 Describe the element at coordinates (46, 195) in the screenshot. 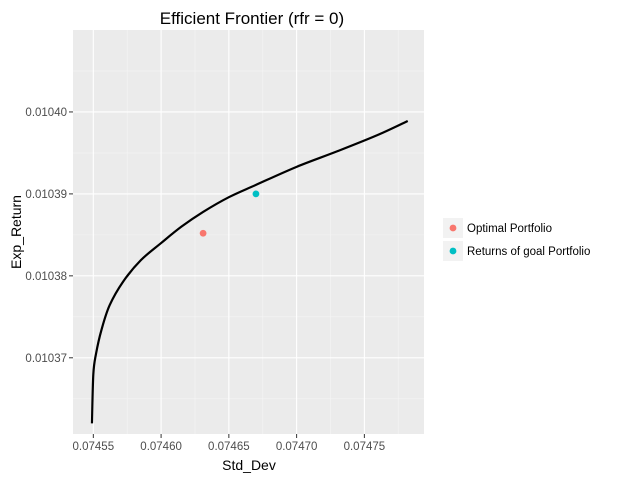

I see `y-tick-label: 0.01039` at that location.